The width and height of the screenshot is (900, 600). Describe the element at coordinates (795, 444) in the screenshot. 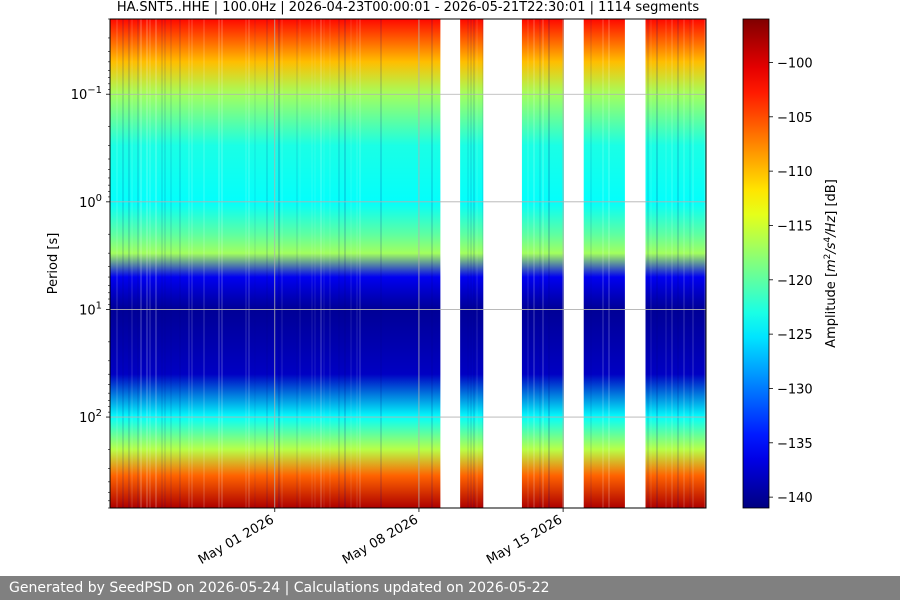

I see `colorbar-tick-label: −135` at that location.